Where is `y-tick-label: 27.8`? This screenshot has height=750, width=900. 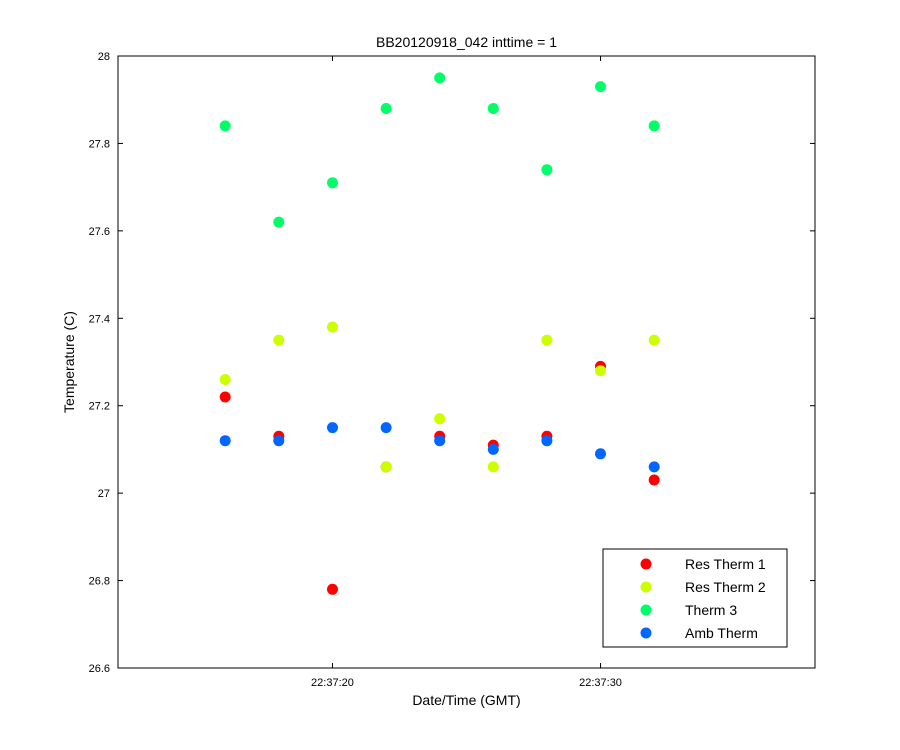 y-tick-label: 27.8 is located at coordinates (99, 144).